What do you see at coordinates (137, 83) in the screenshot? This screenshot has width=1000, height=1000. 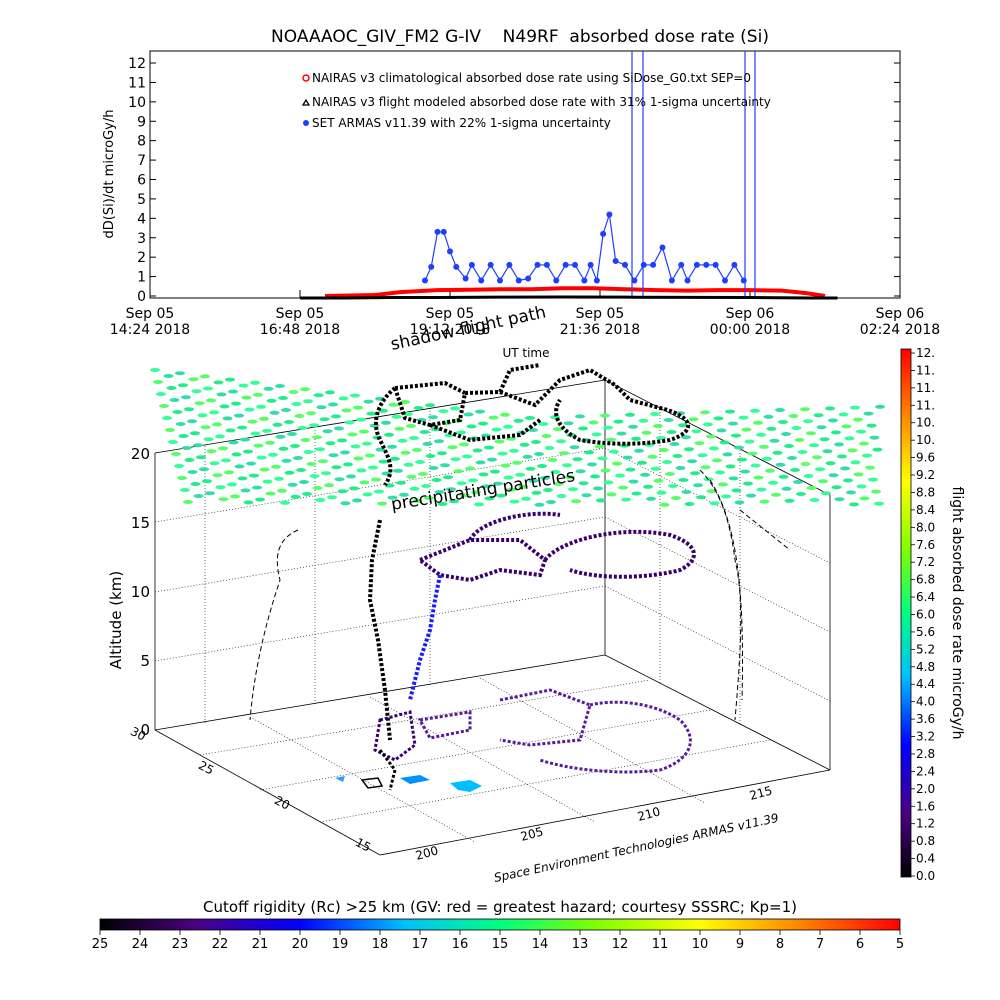 I see `y-tick-label: 11` at bounding box center [137, 83].